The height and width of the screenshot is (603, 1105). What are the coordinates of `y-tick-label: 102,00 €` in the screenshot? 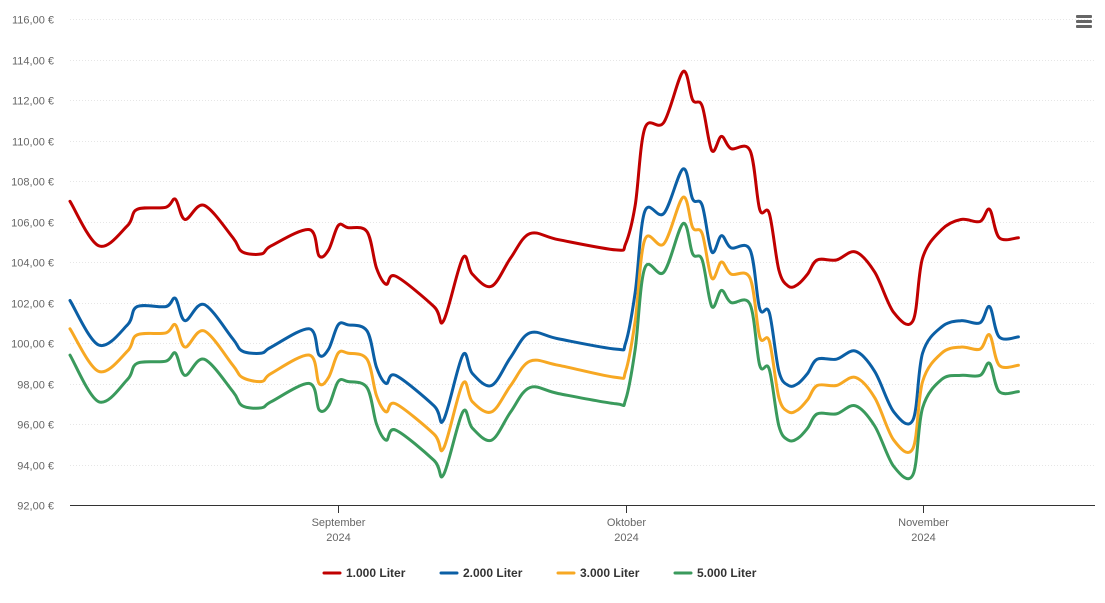 It's located at (32, 305).